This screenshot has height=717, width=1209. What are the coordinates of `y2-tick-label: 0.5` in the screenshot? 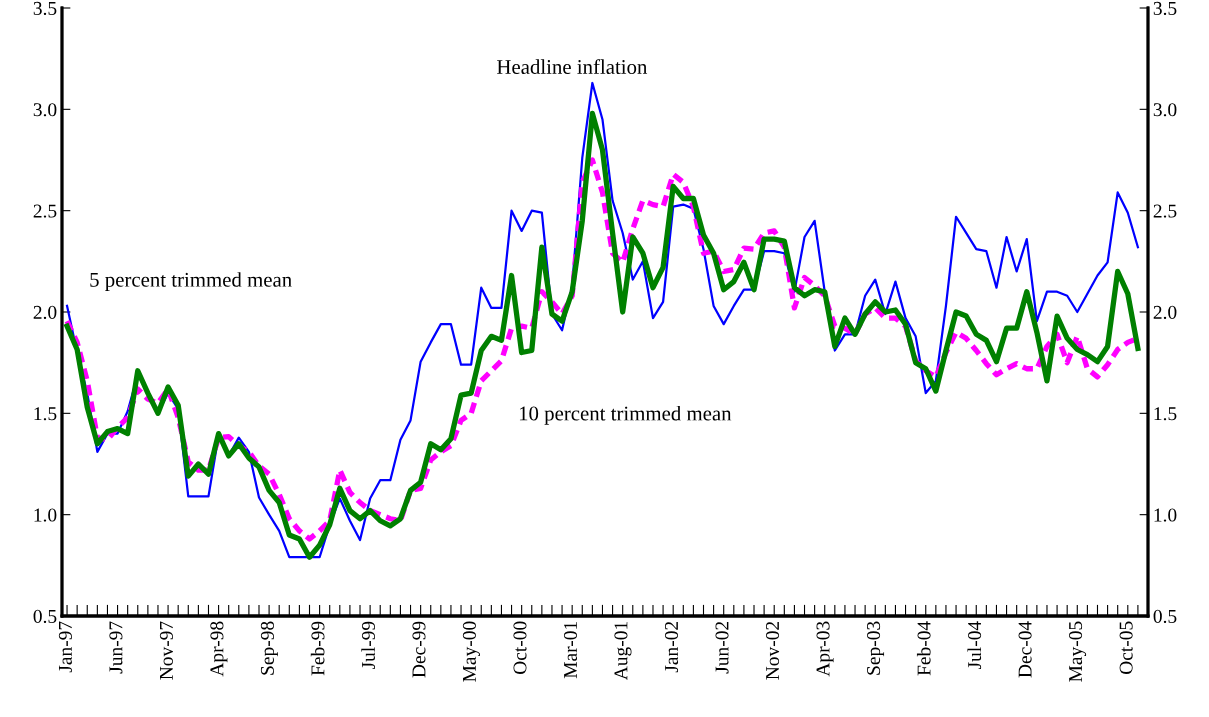 It's located at (1165, 616).